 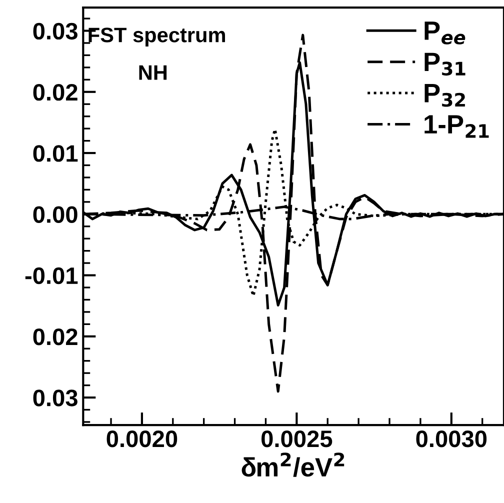 What do you see at coordinates (293, 464) in the screenshot?
I see `x-axis-title: δm$^{2}$/eV$^{2}$` at bounding box center [293, 464].